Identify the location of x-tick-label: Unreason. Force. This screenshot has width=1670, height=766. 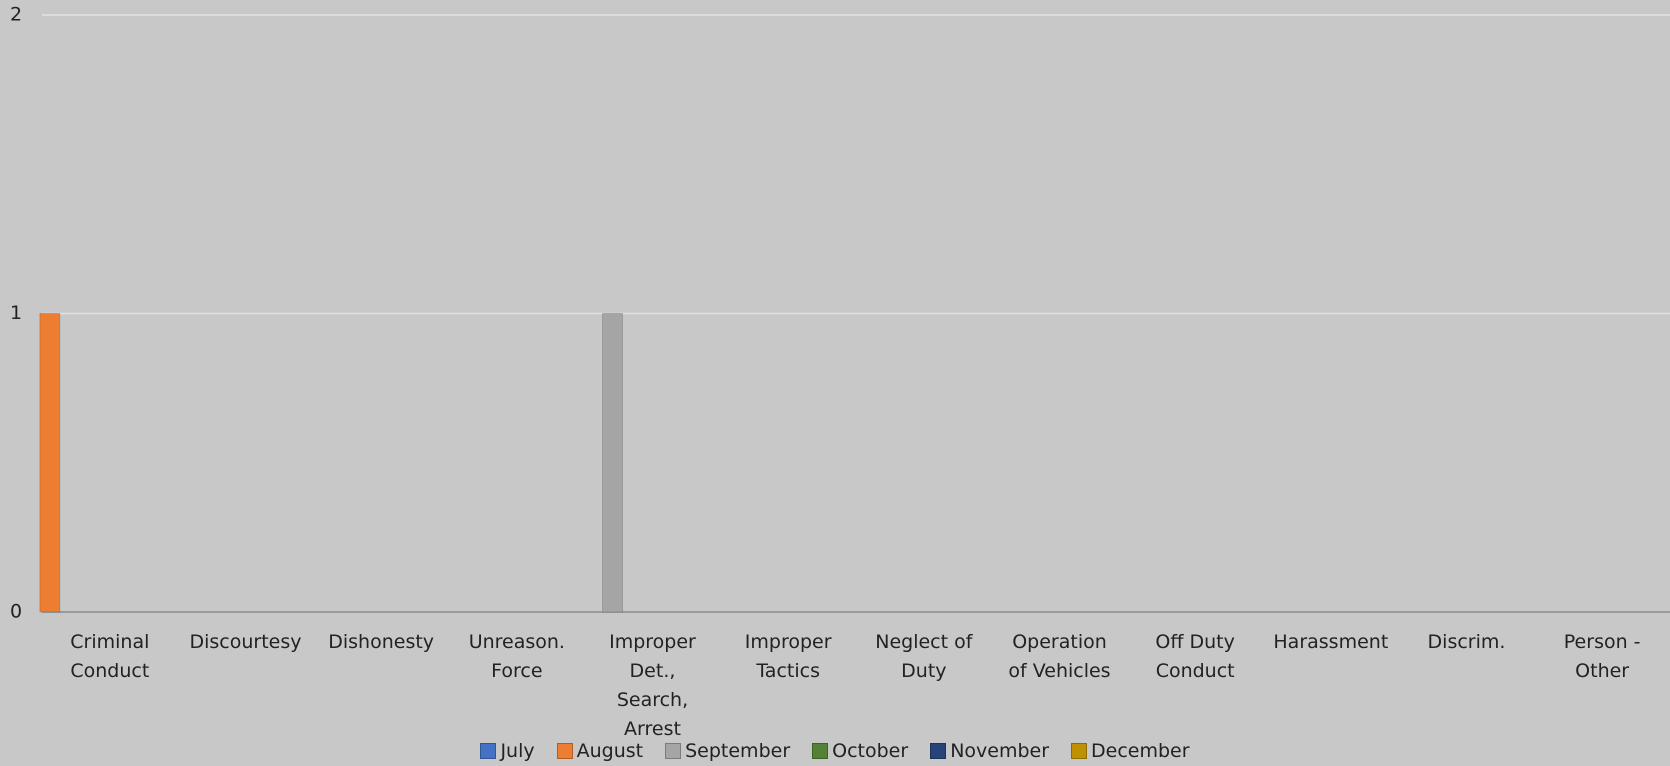
(516, 656).